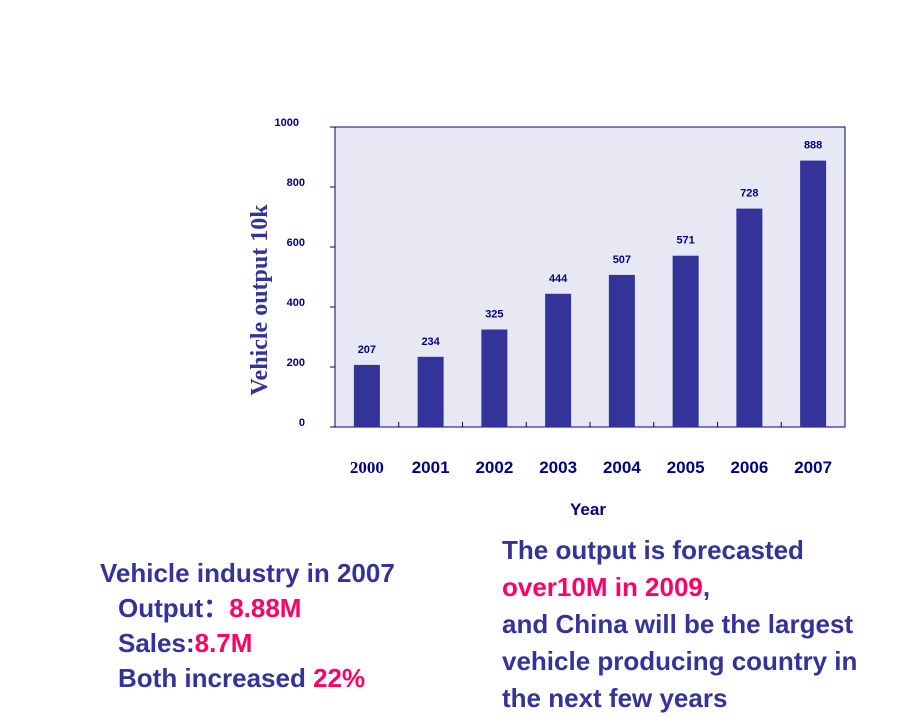 The height and width of the screenshot is (717, 920). What do you see at coordinates (813, 293) in the screenshot?
I see `bar-2007` at bounding box center [813, 293].